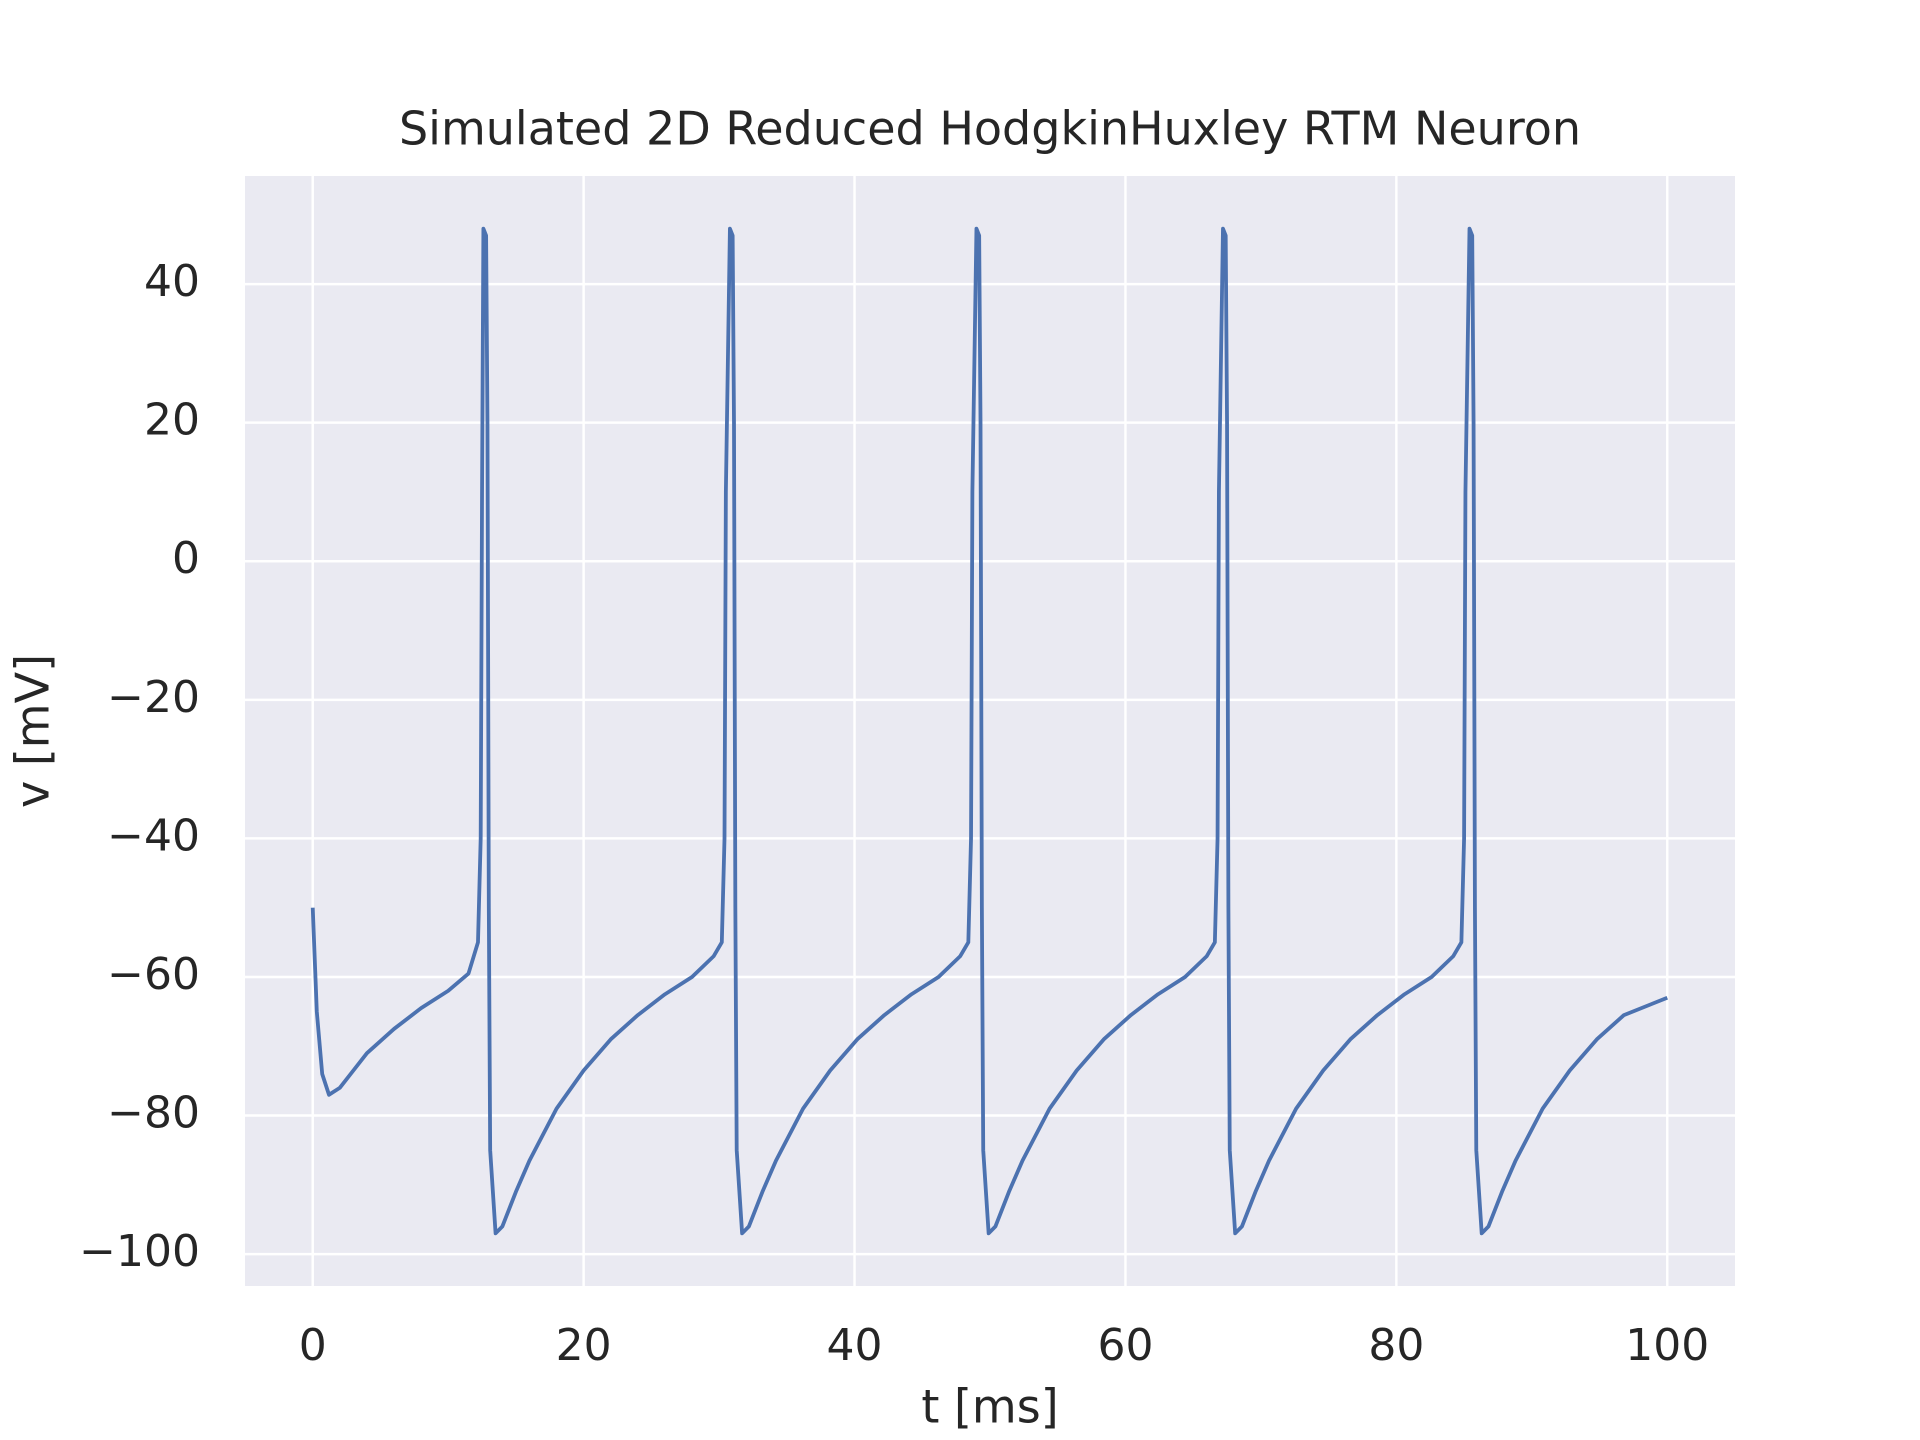 This screenshot has width=1920, height=1440. I want to click on x-tick-label: 100, so click(1667, 1345).